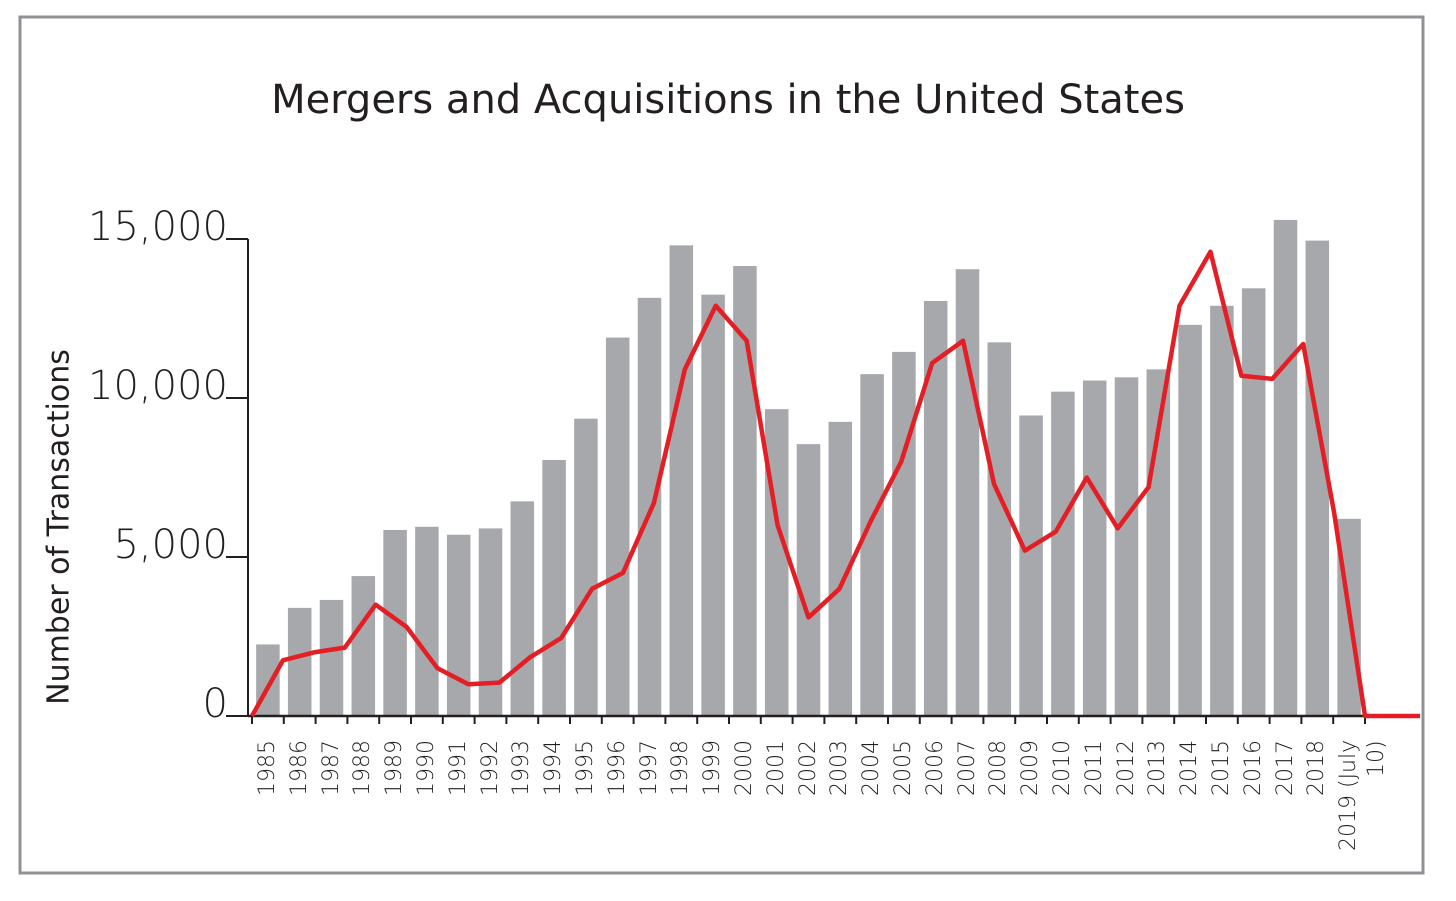 The height and width of the screenshot is (901, 1456). Describe the element at coordinates (554, 768) in the screenshot. I see `x-tick-label: 1994` at that location.